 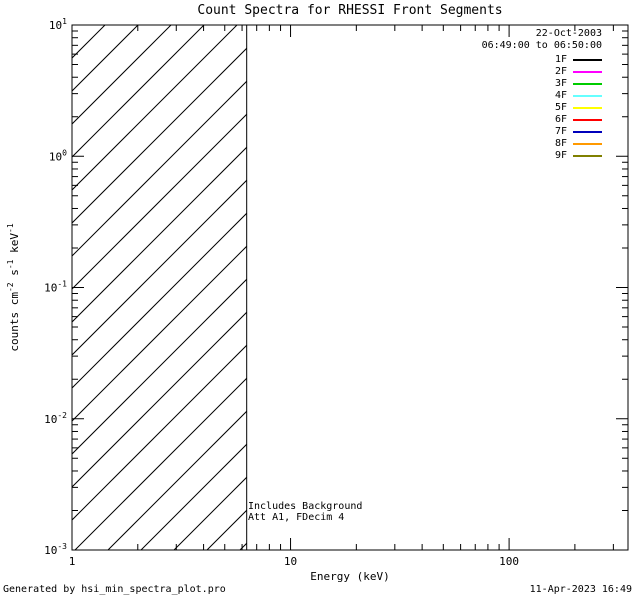 What do you see at coordinates (541, 45) in the screenshot?
I see `legend-time-range: 06:49:00 to 06:50:00` at bounding box center [541, 45].